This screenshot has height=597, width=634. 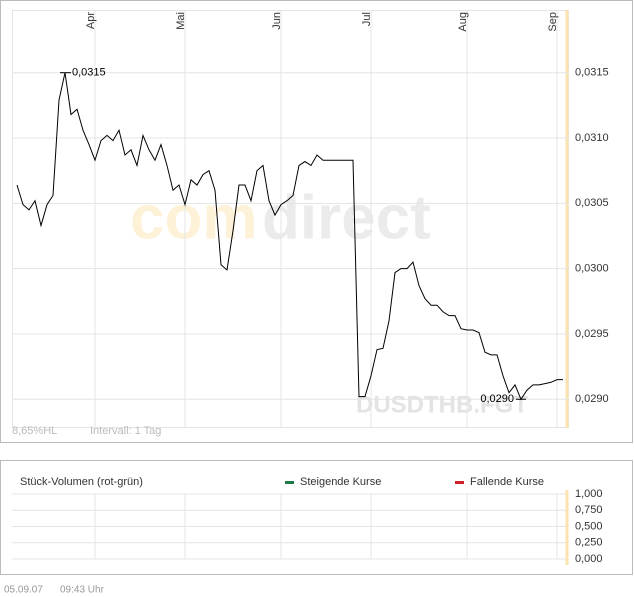 What do you see at coordinates (91, 20) in the screenshot?
I see `x-tick-label: Apr` at bounding box center [91, 20].